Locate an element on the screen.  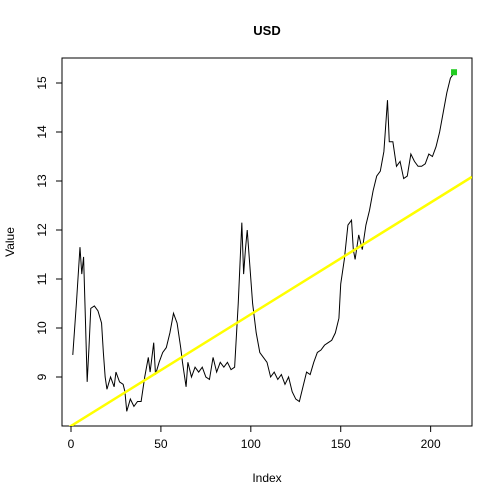
y-tick-label: 13 is located at coordinates (42, 181).